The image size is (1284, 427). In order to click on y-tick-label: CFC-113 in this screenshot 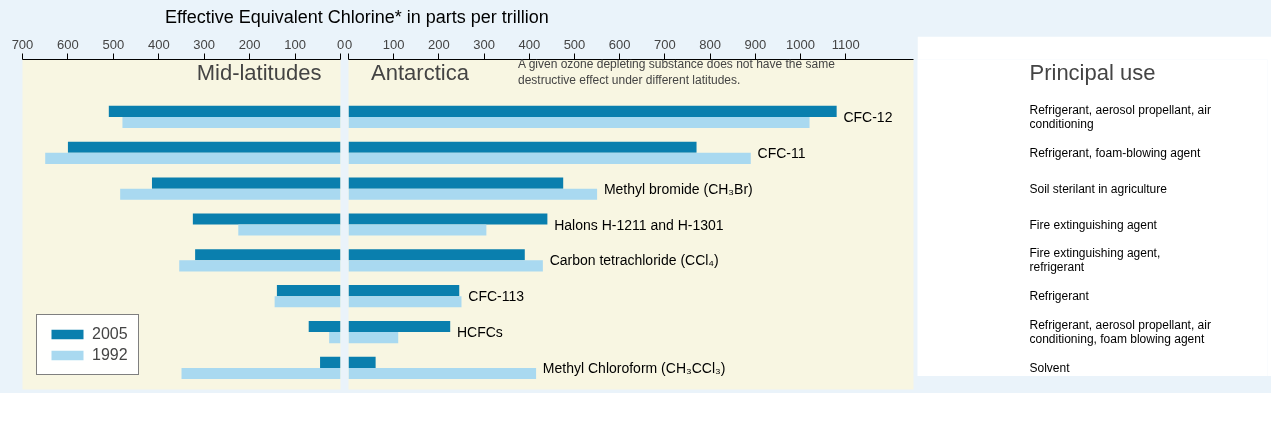, I will do `click(496, 296)`.